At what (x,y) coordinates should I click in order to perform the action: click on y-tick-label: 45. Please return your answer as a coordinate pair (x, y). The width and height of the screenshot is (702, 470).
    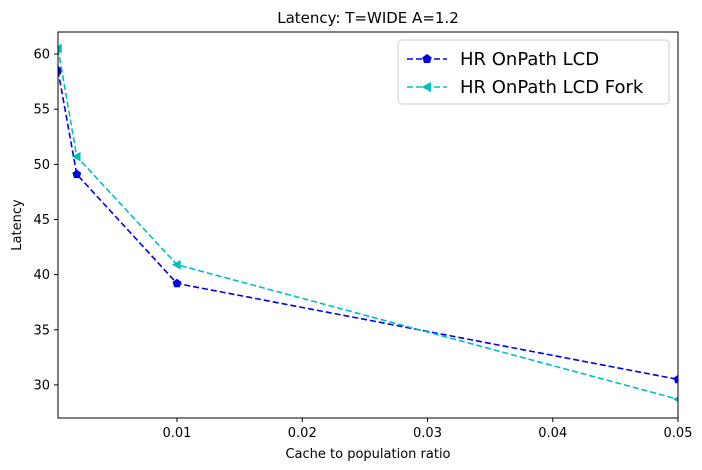
    Looking at the image, I should click on (41, 220).